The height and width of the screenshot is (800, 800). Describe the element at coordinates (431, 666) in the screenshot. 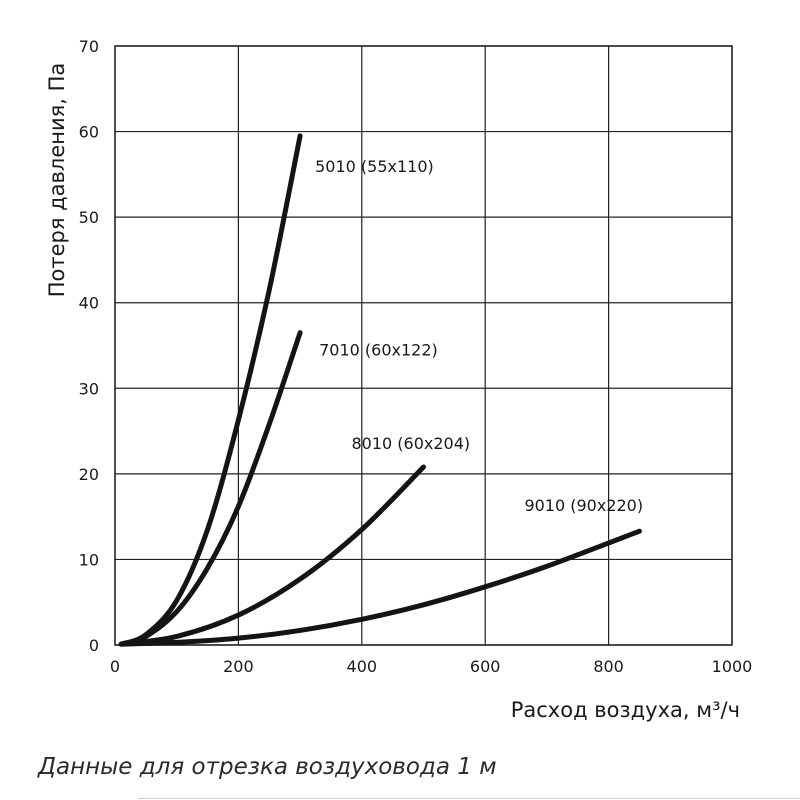

I see `x-tick-labels: 0 200 400 600 800 1000` at that location.